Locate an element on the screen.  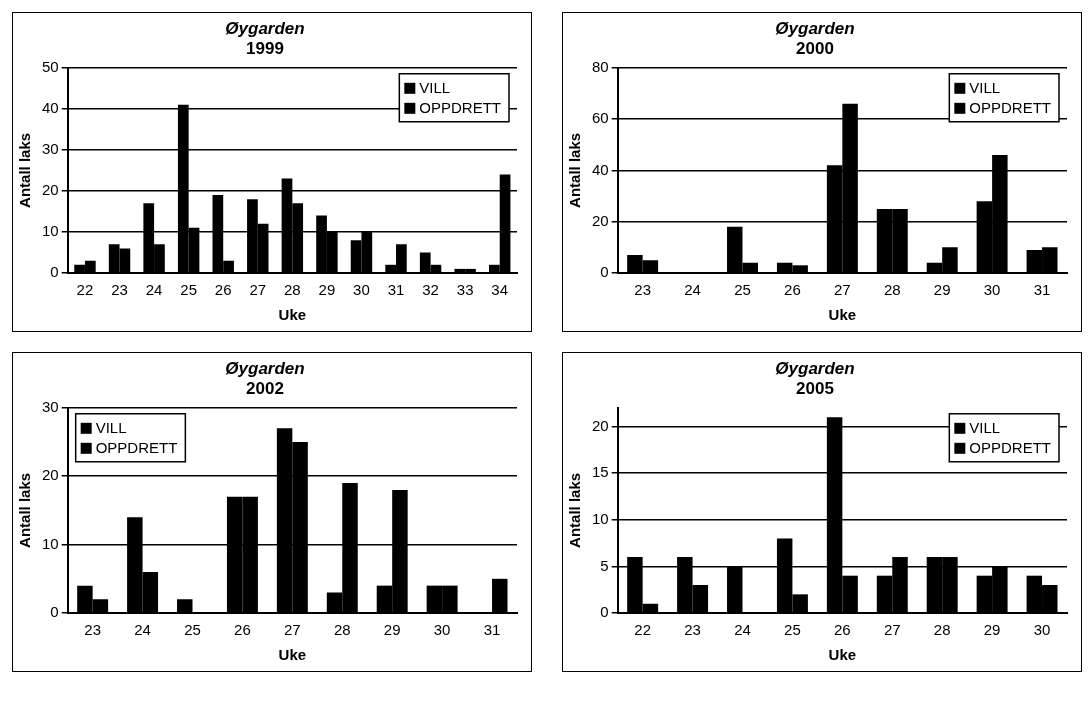
x-tick-label: 34 is located at coordinates (500, 290).